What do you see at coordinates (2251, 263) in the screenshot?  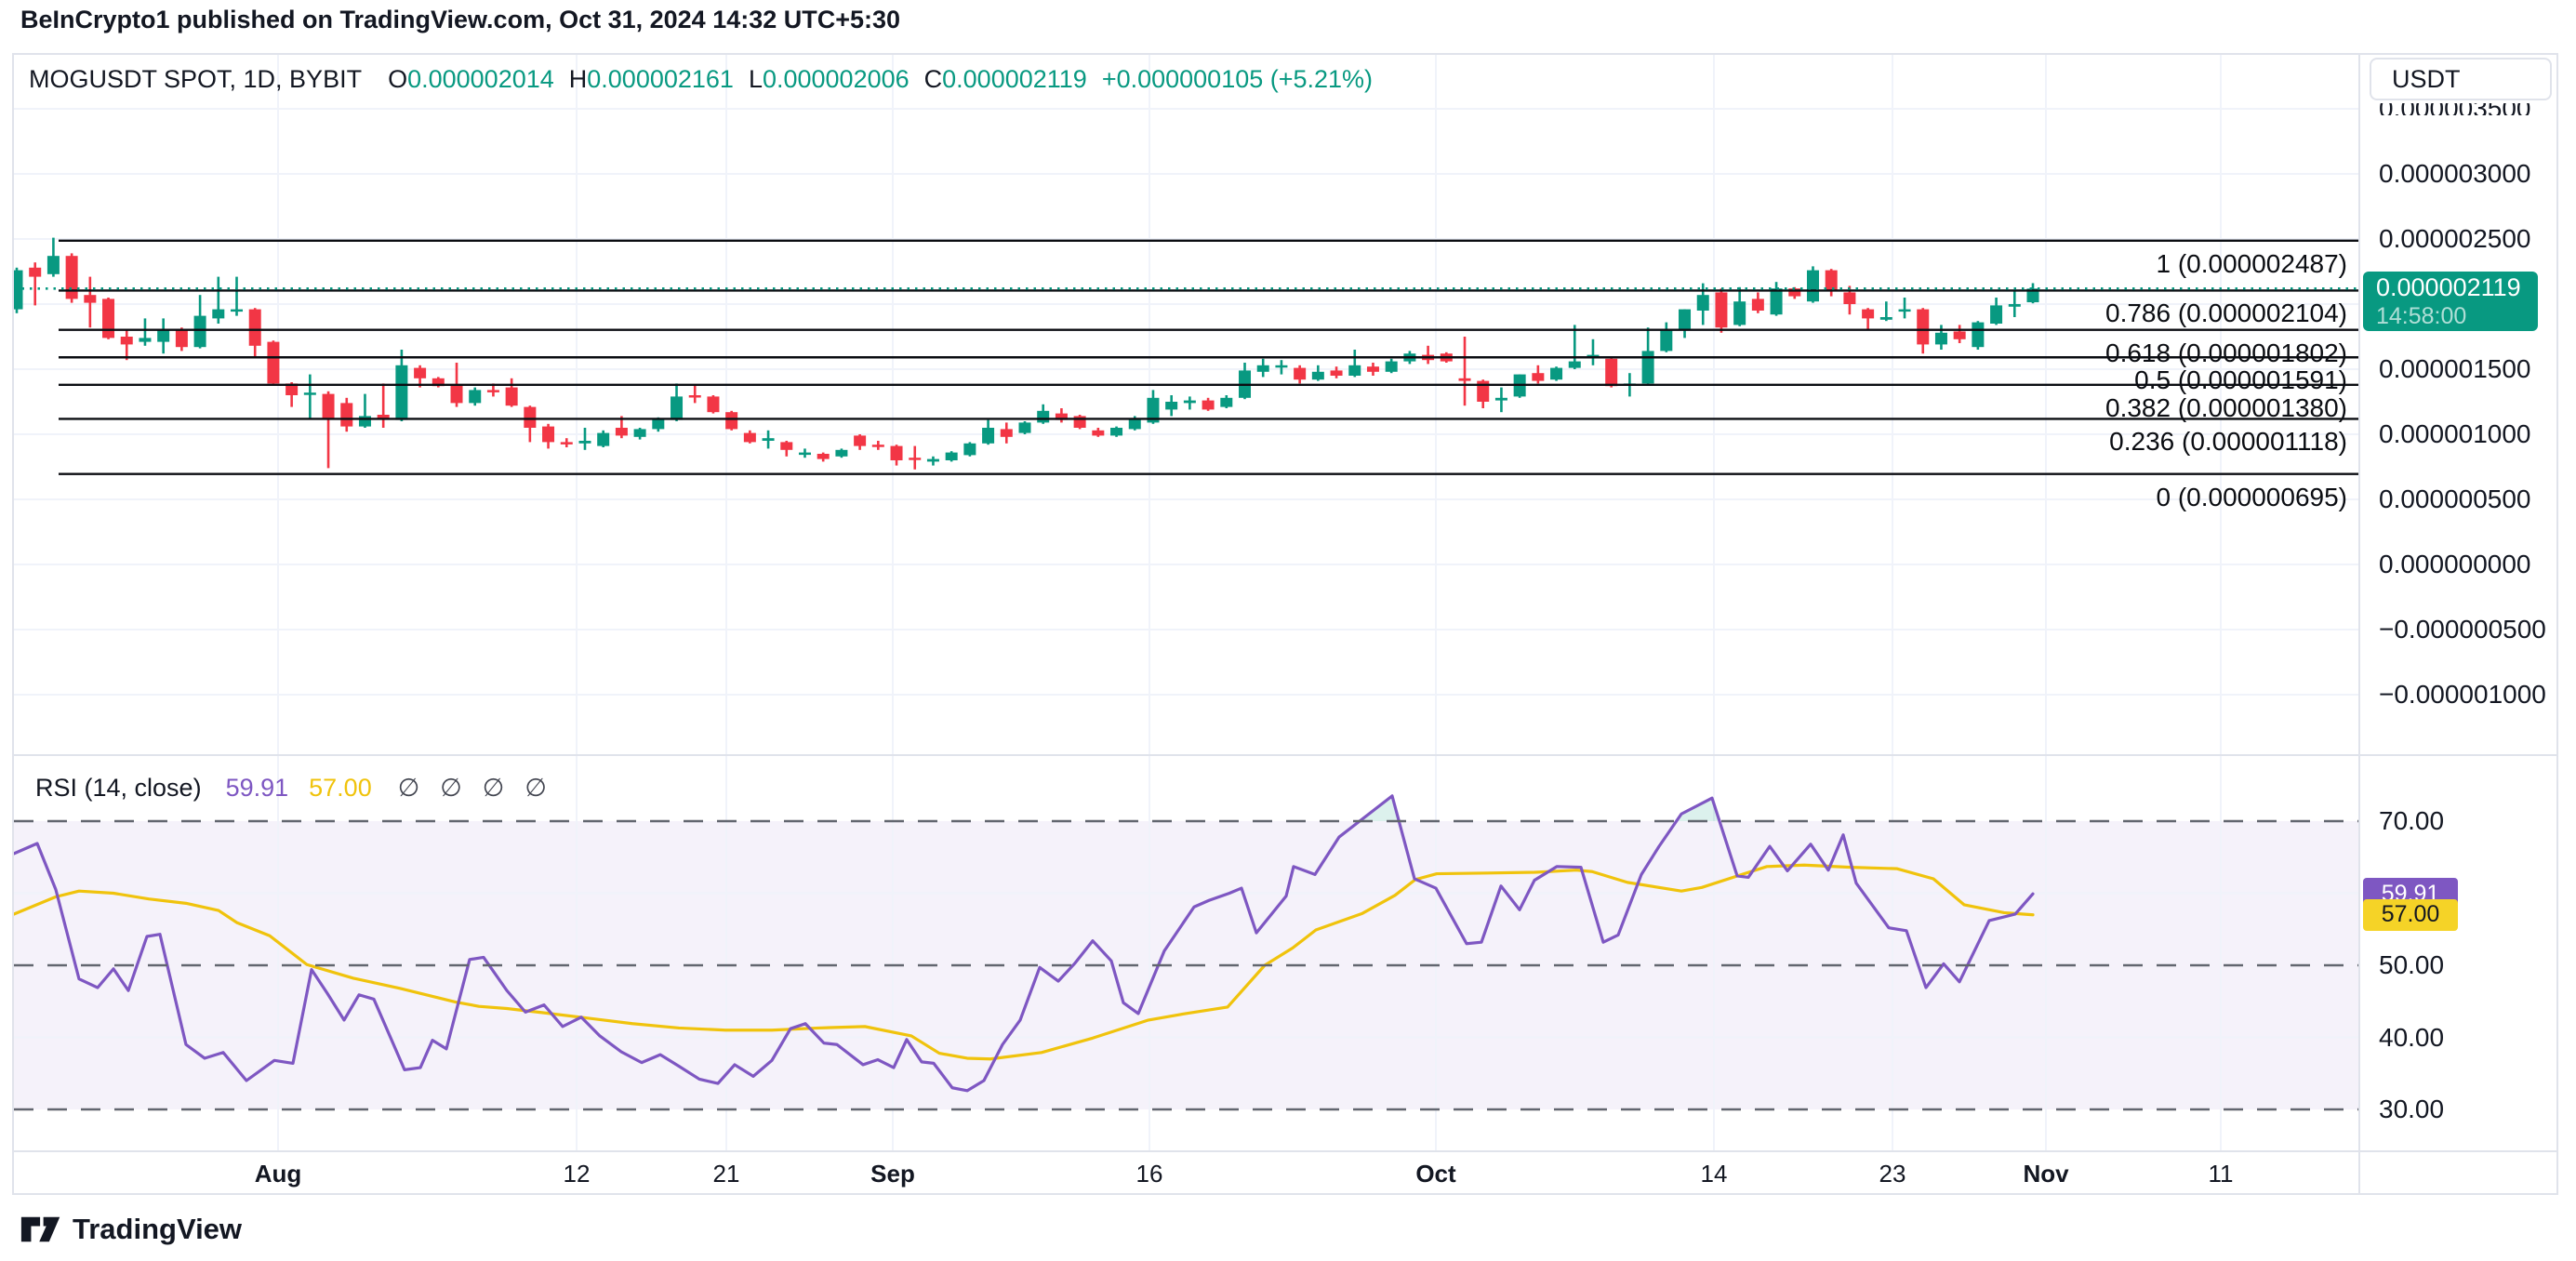 I see `fib-level-label: 1 (0.000002487)` at bounding box center [2251, 263].